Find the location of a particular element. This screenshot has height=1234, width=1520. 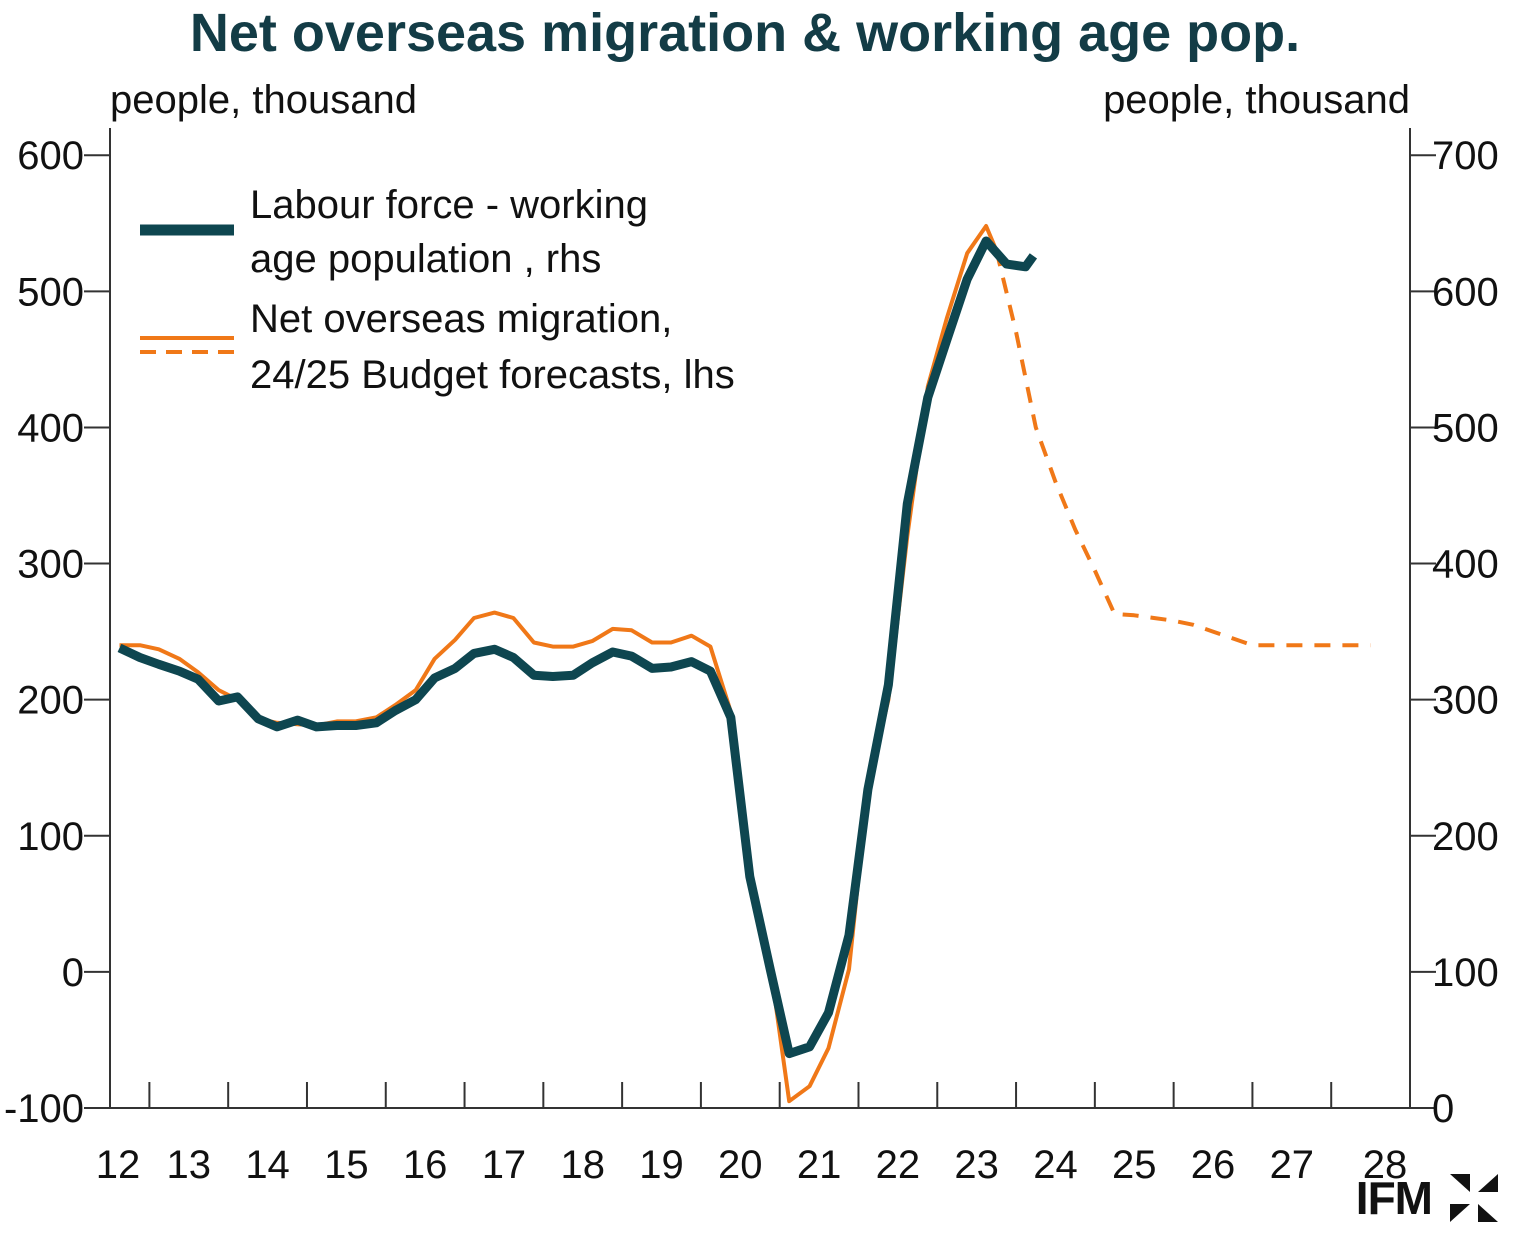

right-axis-unit-label: people, thousand is located at coordinates (1256, 100).